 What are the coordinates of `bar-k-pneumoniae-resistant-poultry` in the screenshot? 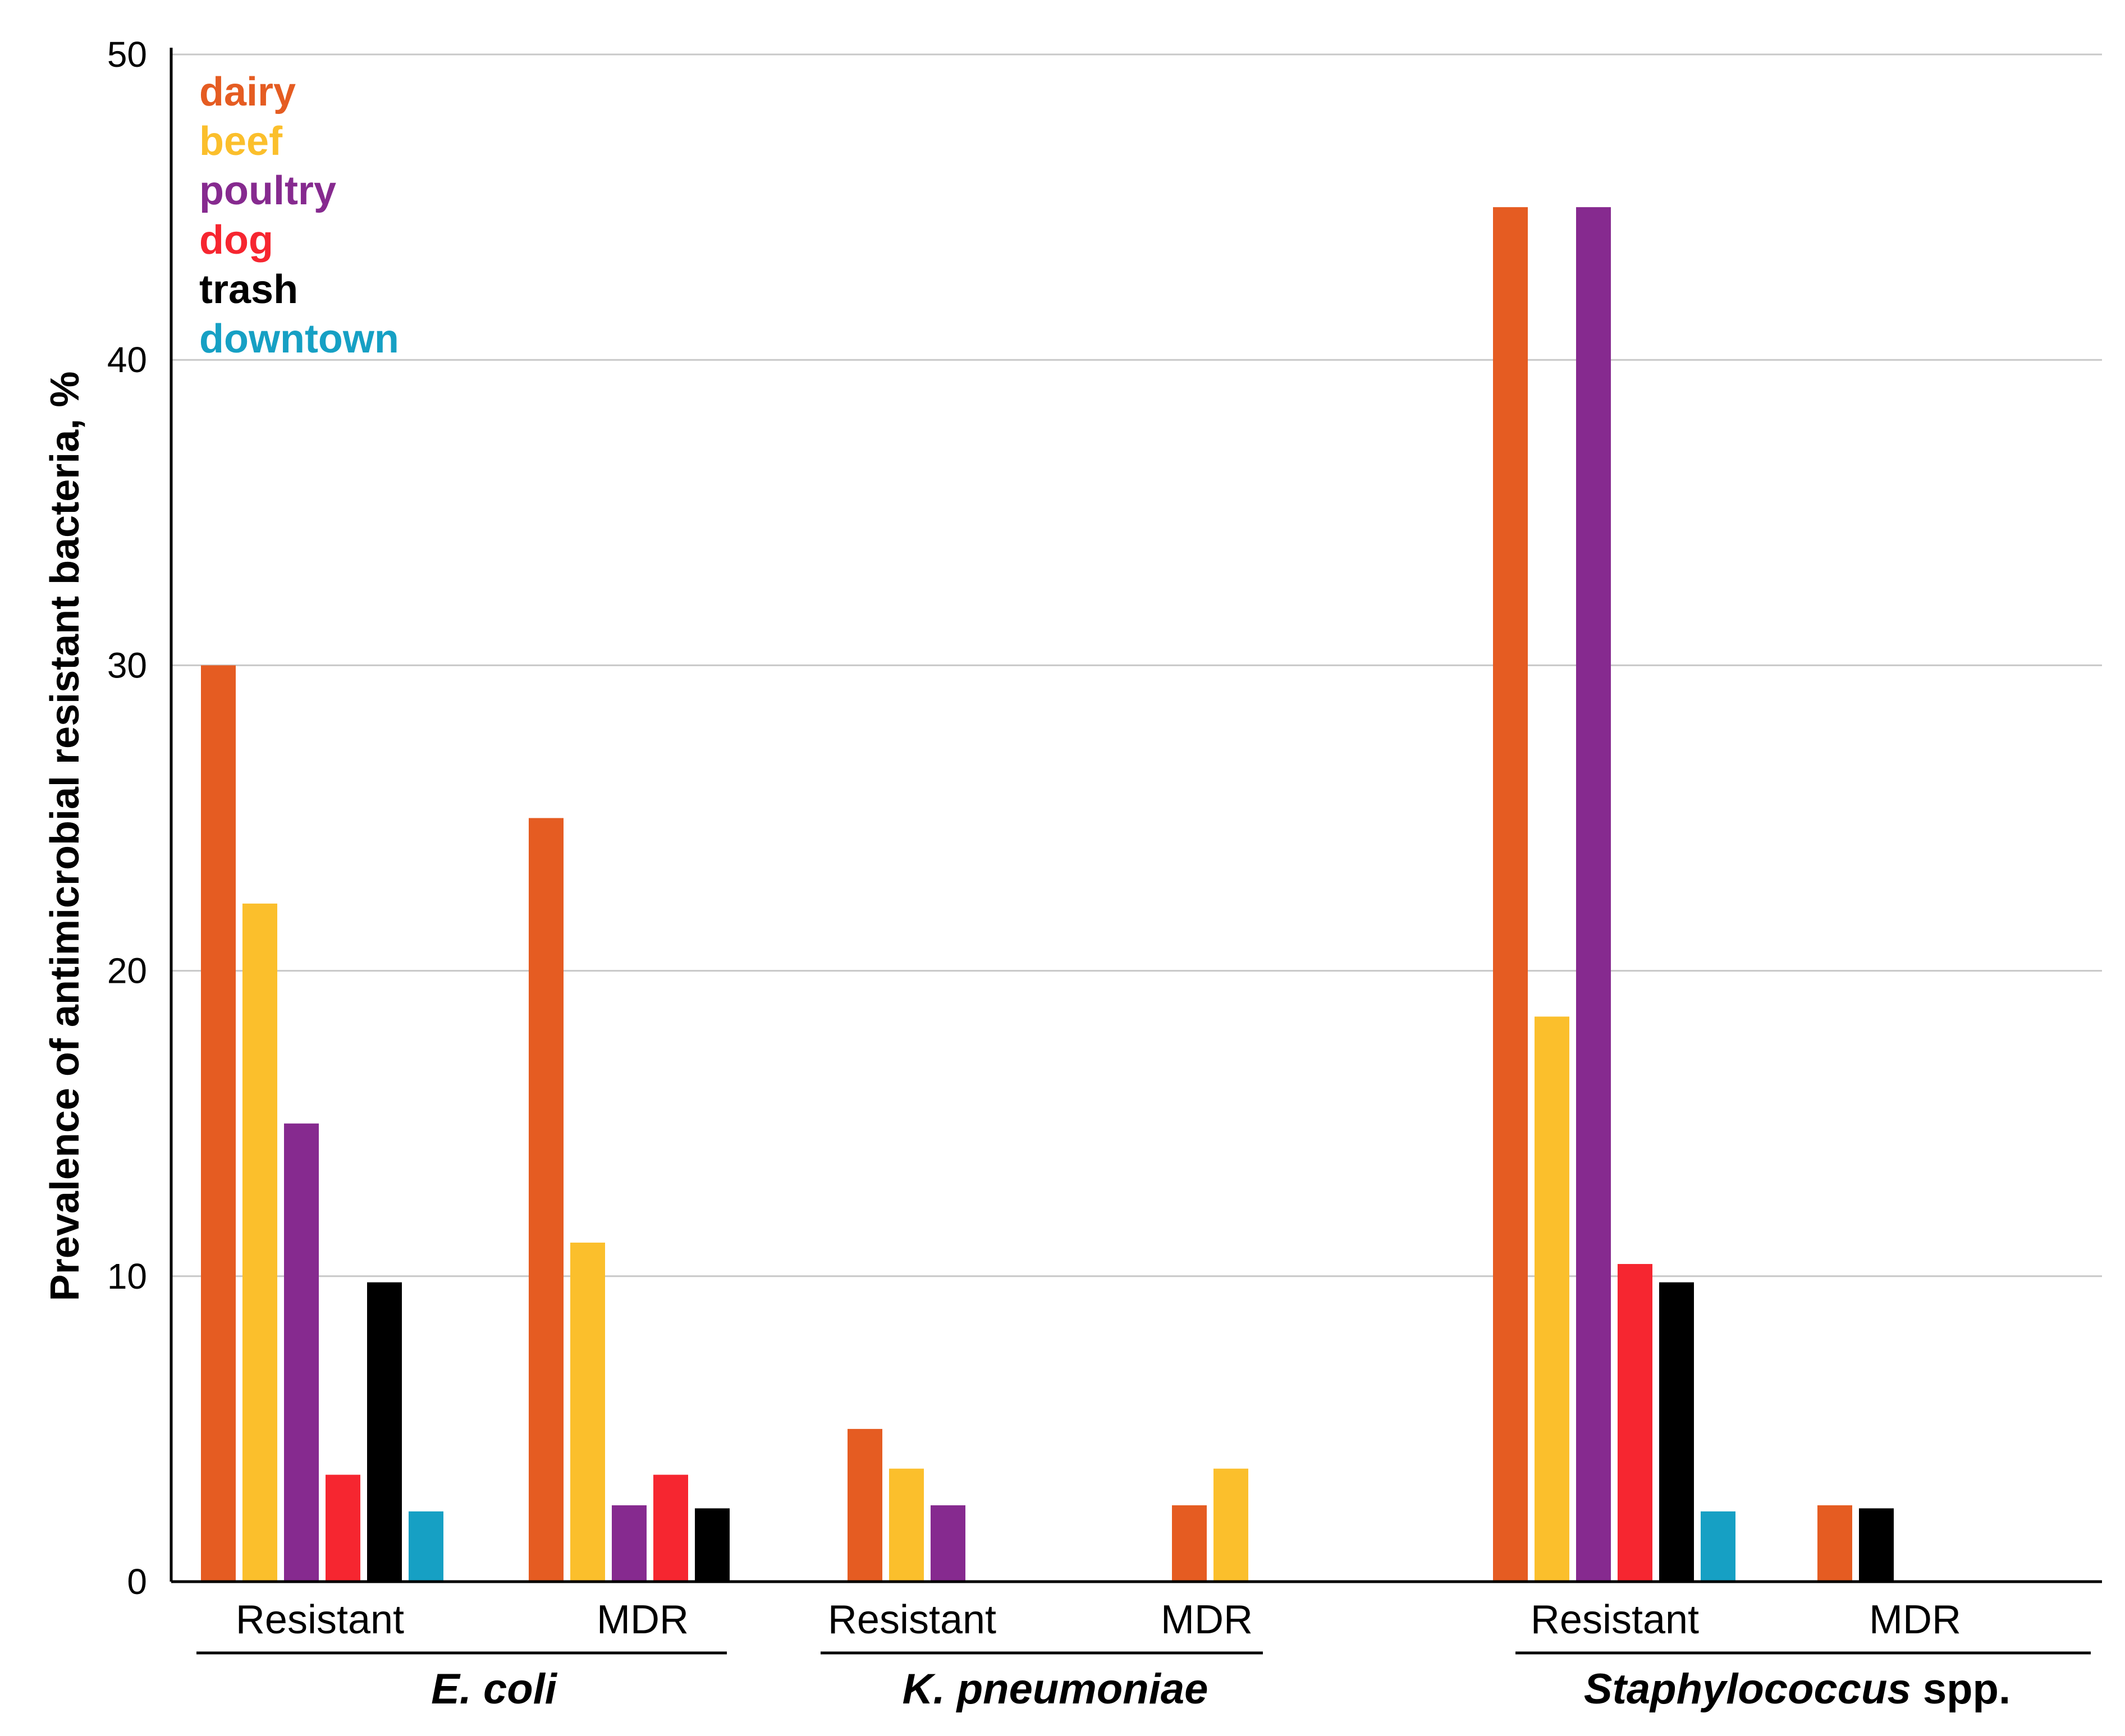 It's located at (948, 1544).